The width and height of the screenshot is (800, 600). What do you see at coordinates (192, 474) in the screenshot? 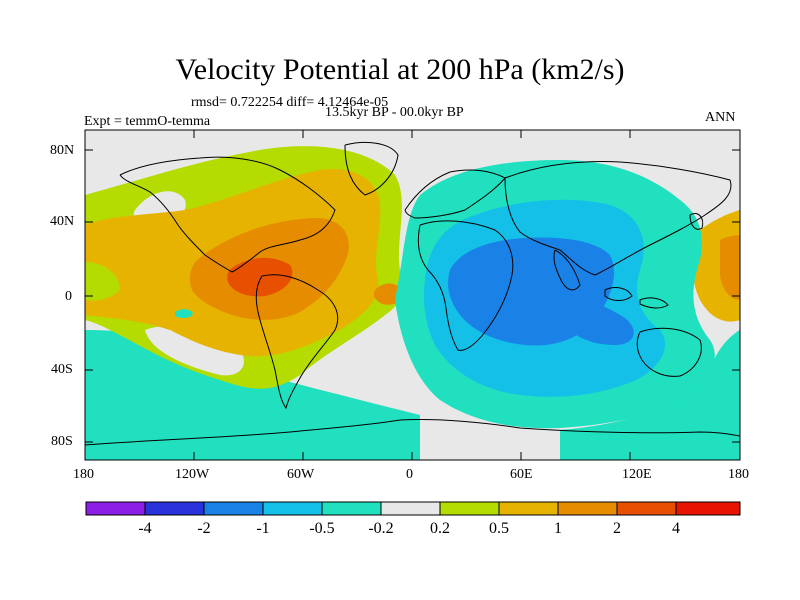
I see `lon-tick-120w: 120W` at bounding box center [192, 474].